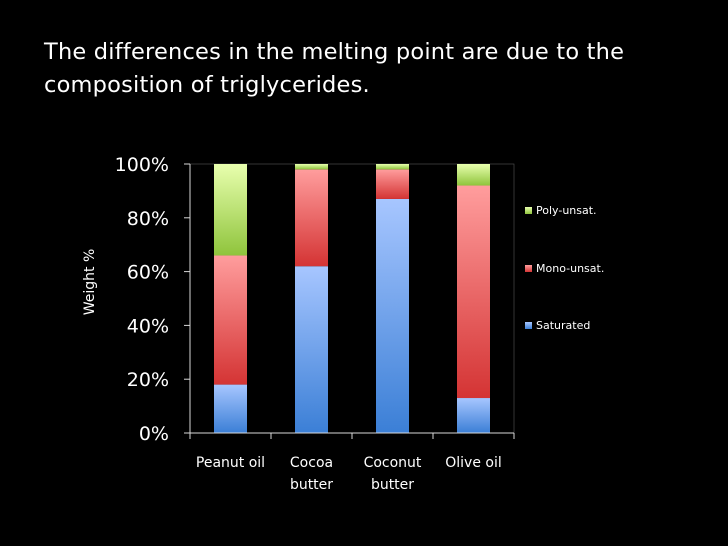 The width and height of the screenshot is (728, 546). What do you see at coordinates (148, 219) in the screenshot?
I see `y-tick-label: 80%` at bounding box center [148, 219].